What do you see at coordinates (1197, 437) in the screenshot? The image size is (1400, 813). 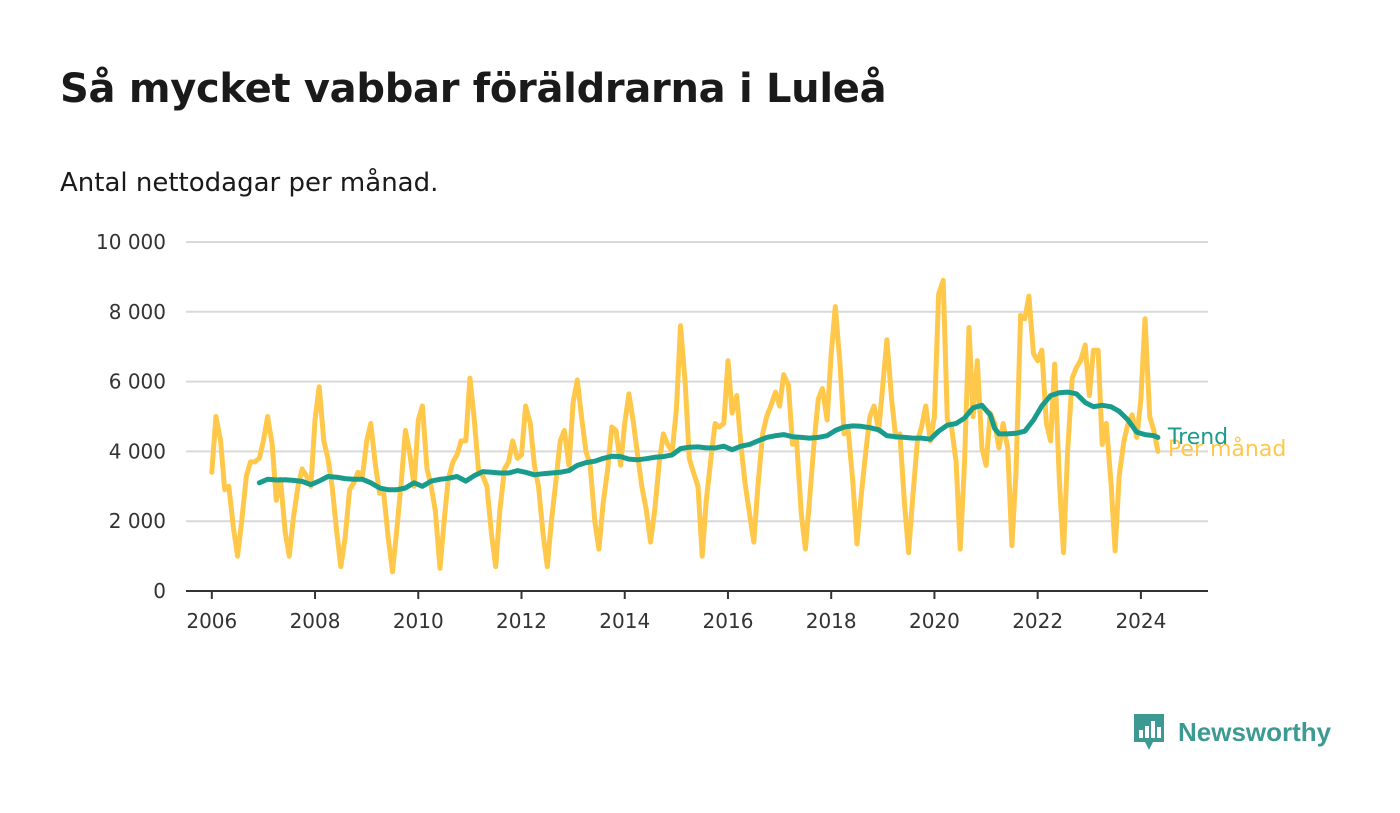 I see `series-label-trend: Trend` at bounding box center [1197, 437].